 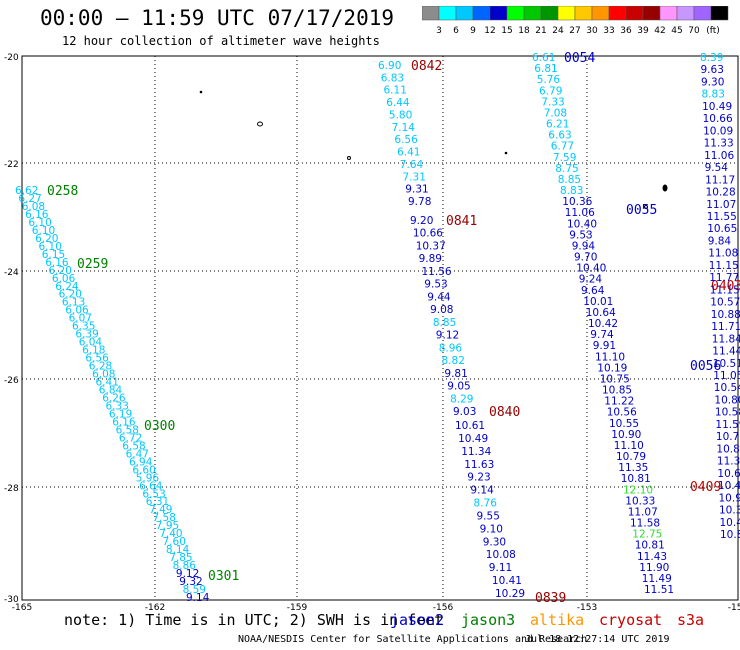 What do you see at coordinates (482, 491) in the screenshot?
I see `wave-height-value: 9.14` at bounding box center [482, 491].